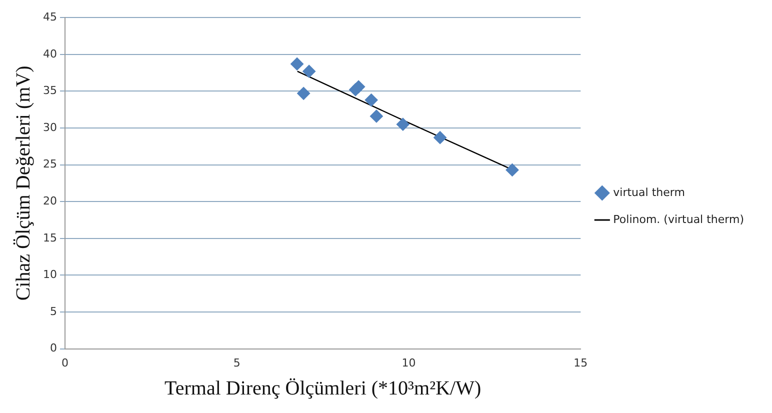 Image resolution: width=772 pixels, height=413 pixels. I want to click on x-axis-title: Termal Direnç Ölçümleri (*10³m²K/W), so click(323, 388).